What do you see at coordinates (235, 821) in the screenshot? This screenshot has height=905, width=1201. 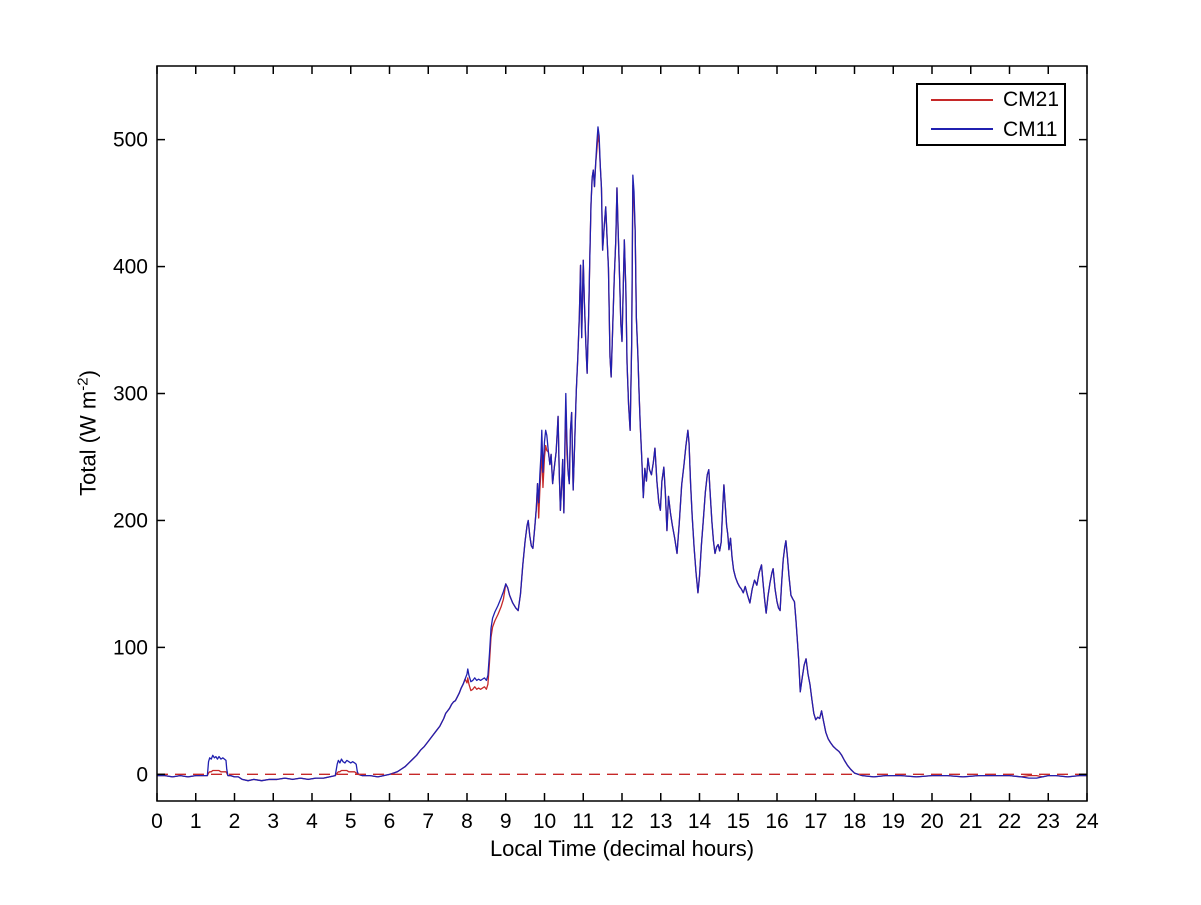 I see `x-tick-label: 2` at bounding box center [235, 821].